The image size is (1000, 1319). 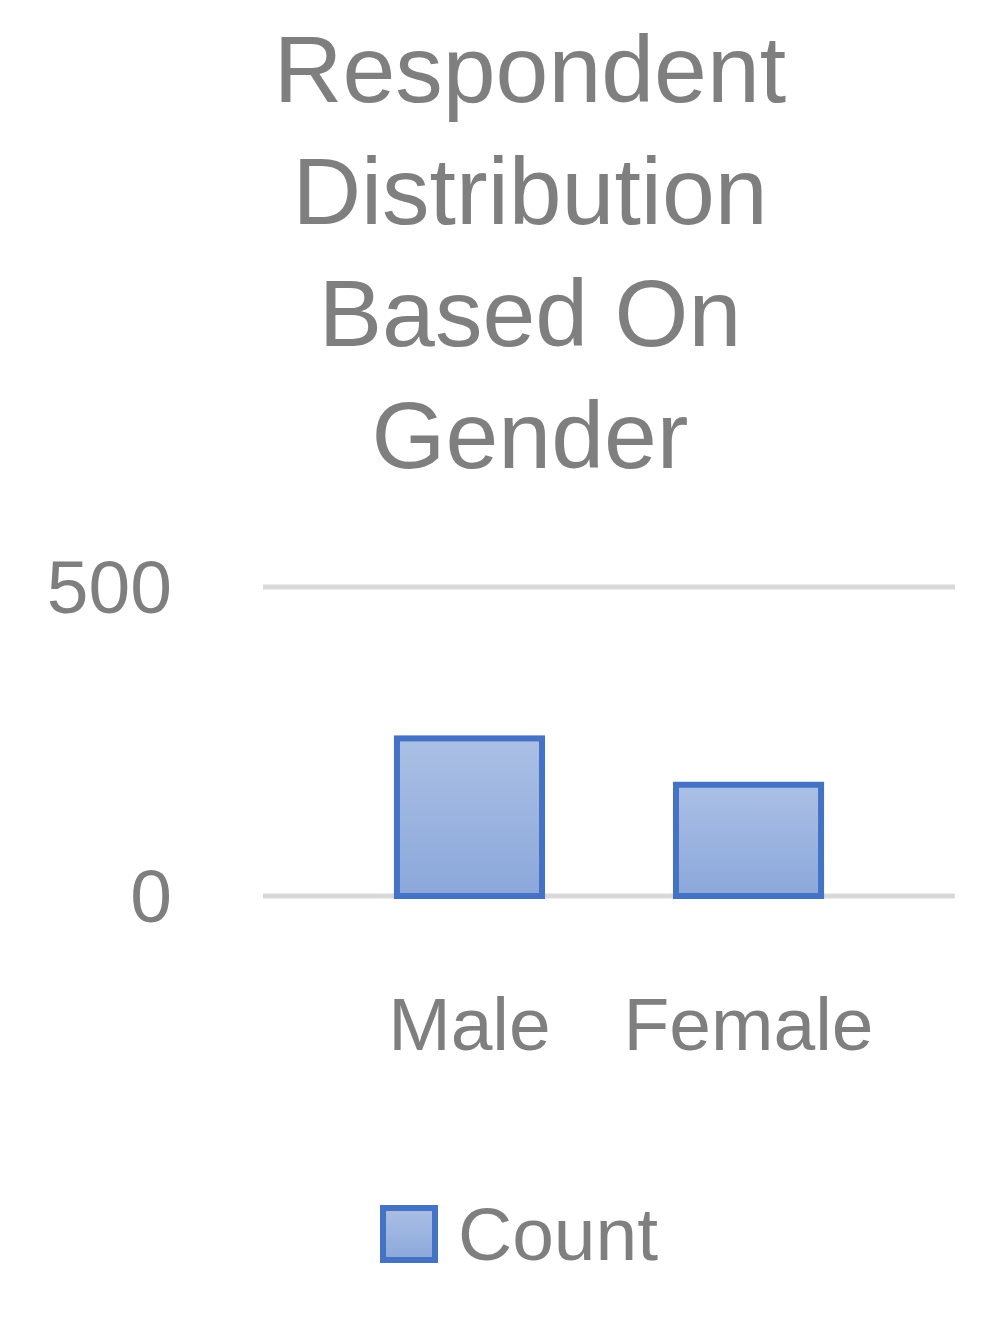 What do you see at coordinates (469, 1024) in the screenshot?
I see `x-tick-label: Male` at bounding box center [469, 1024].